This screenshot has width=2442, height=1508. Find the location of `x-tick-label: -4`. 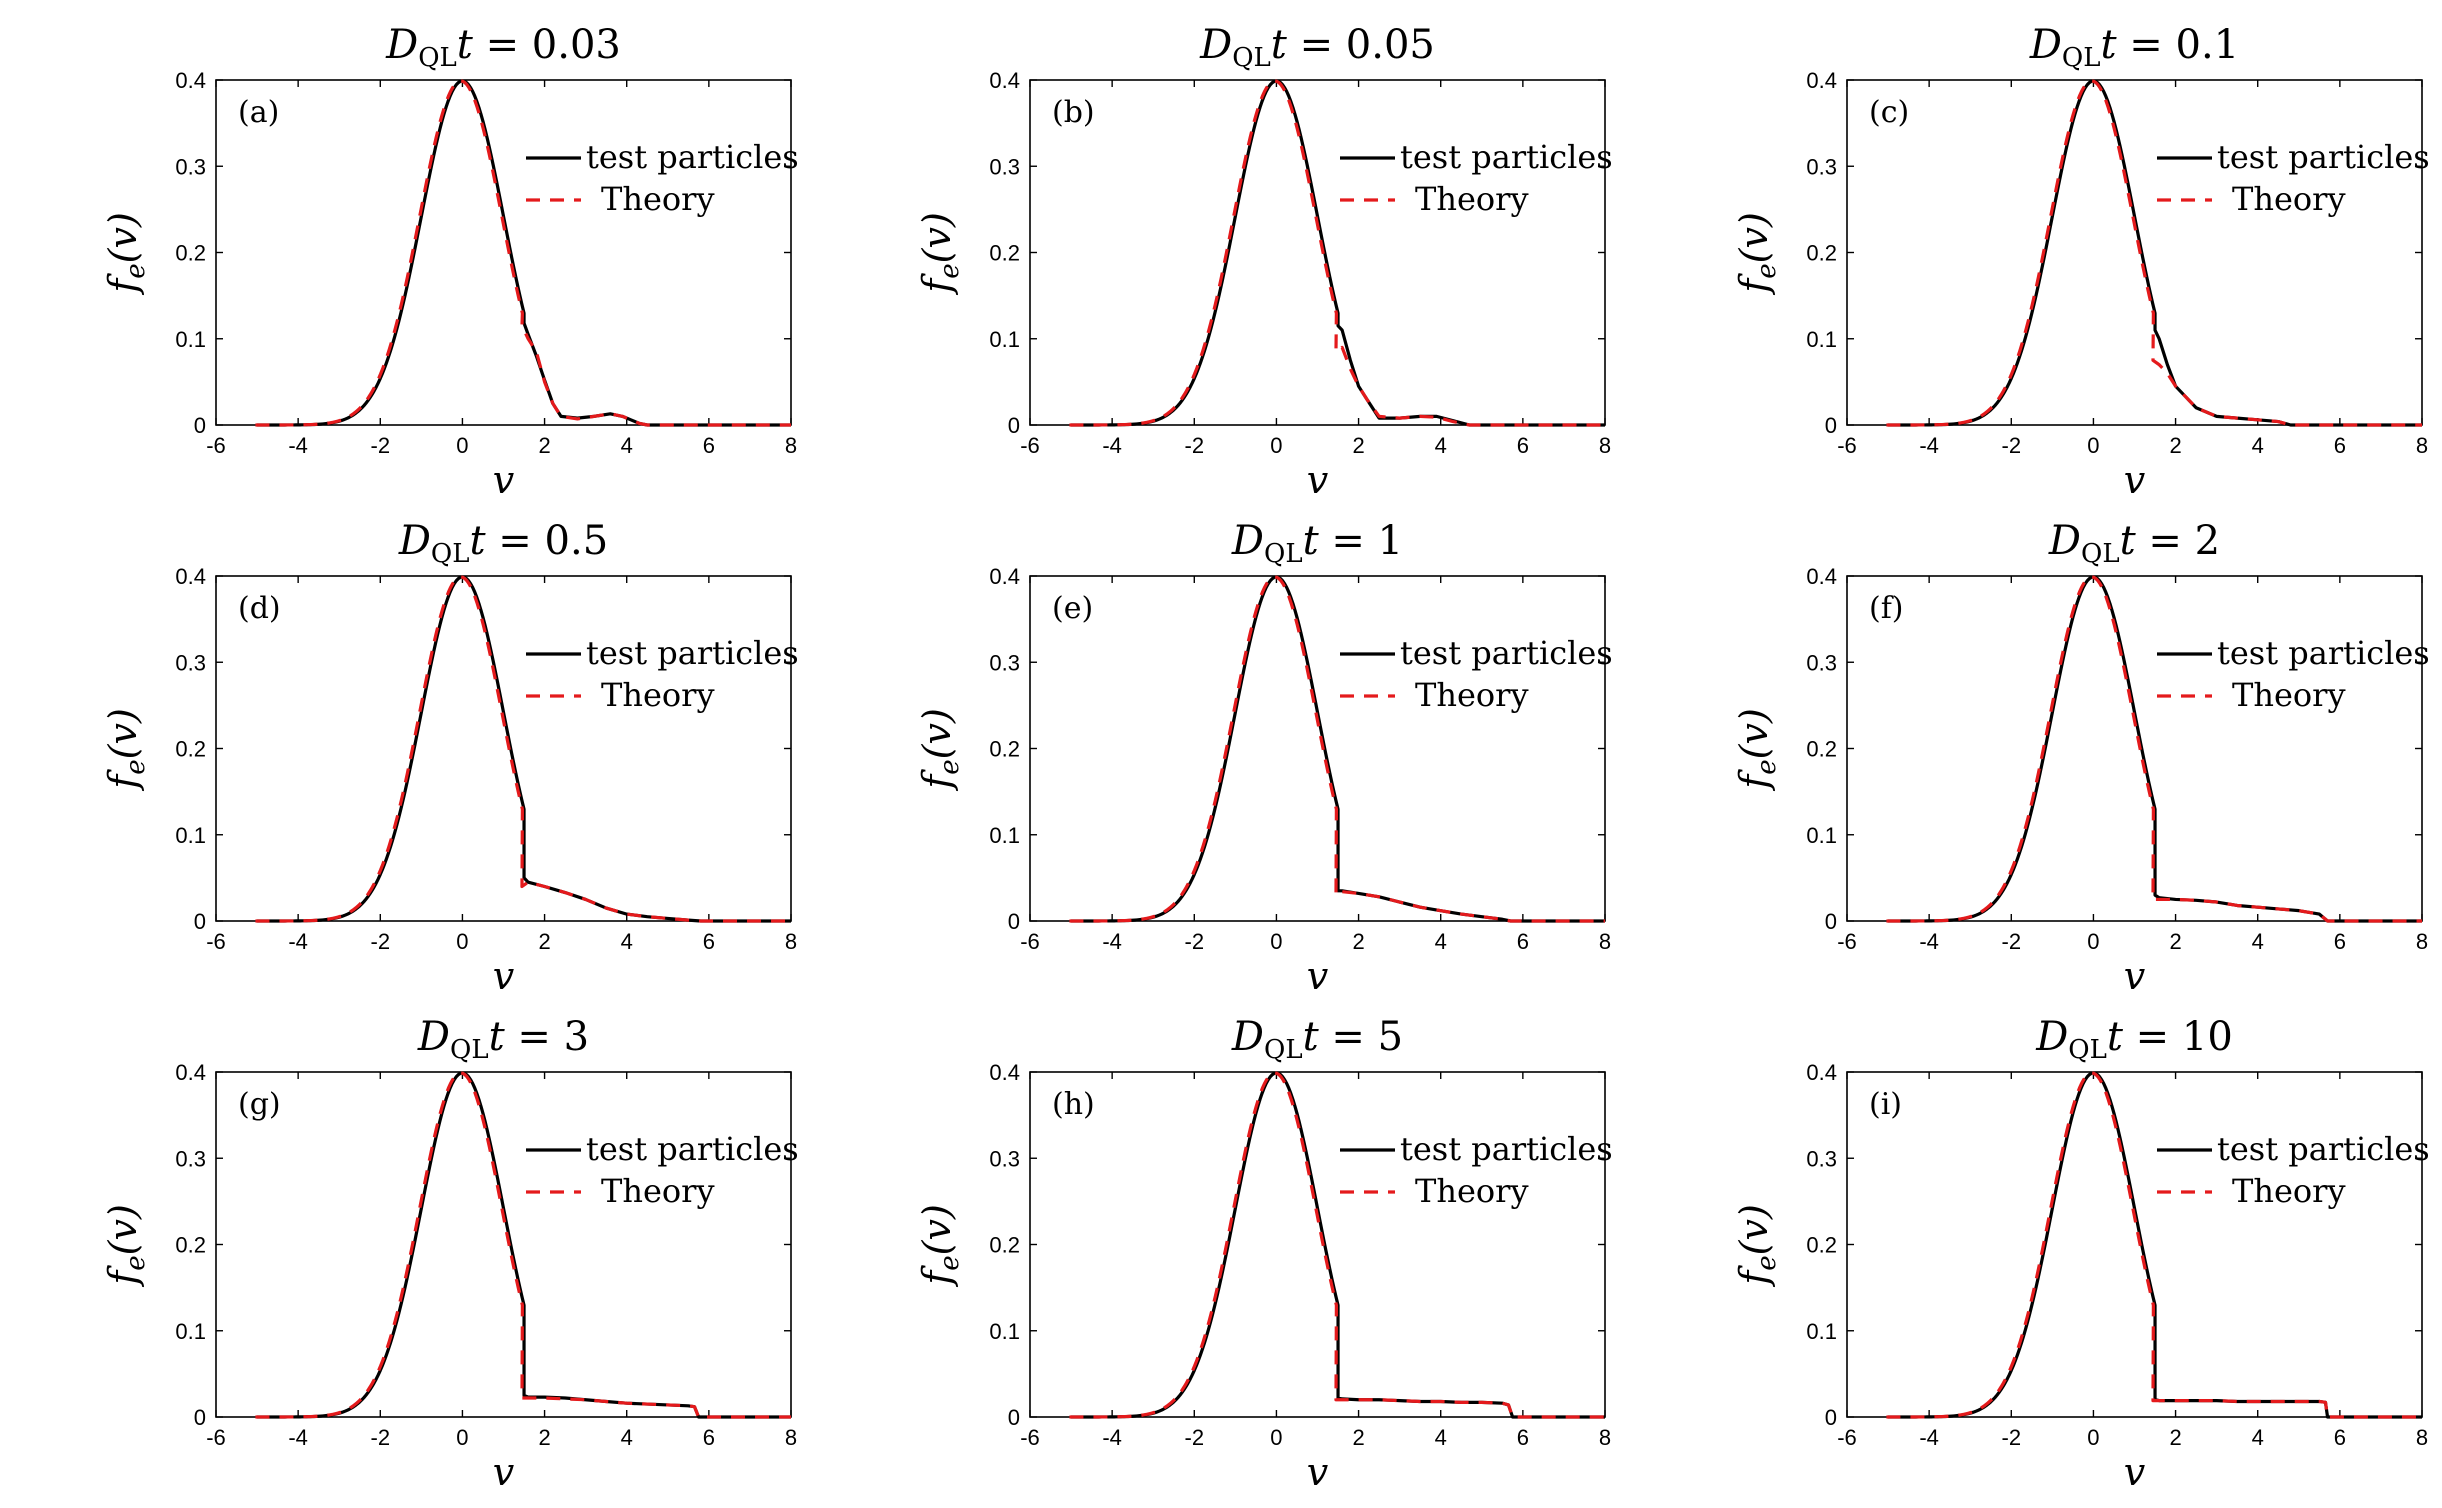

x-tick-label: -4 is located at coordinates (1929, 941).